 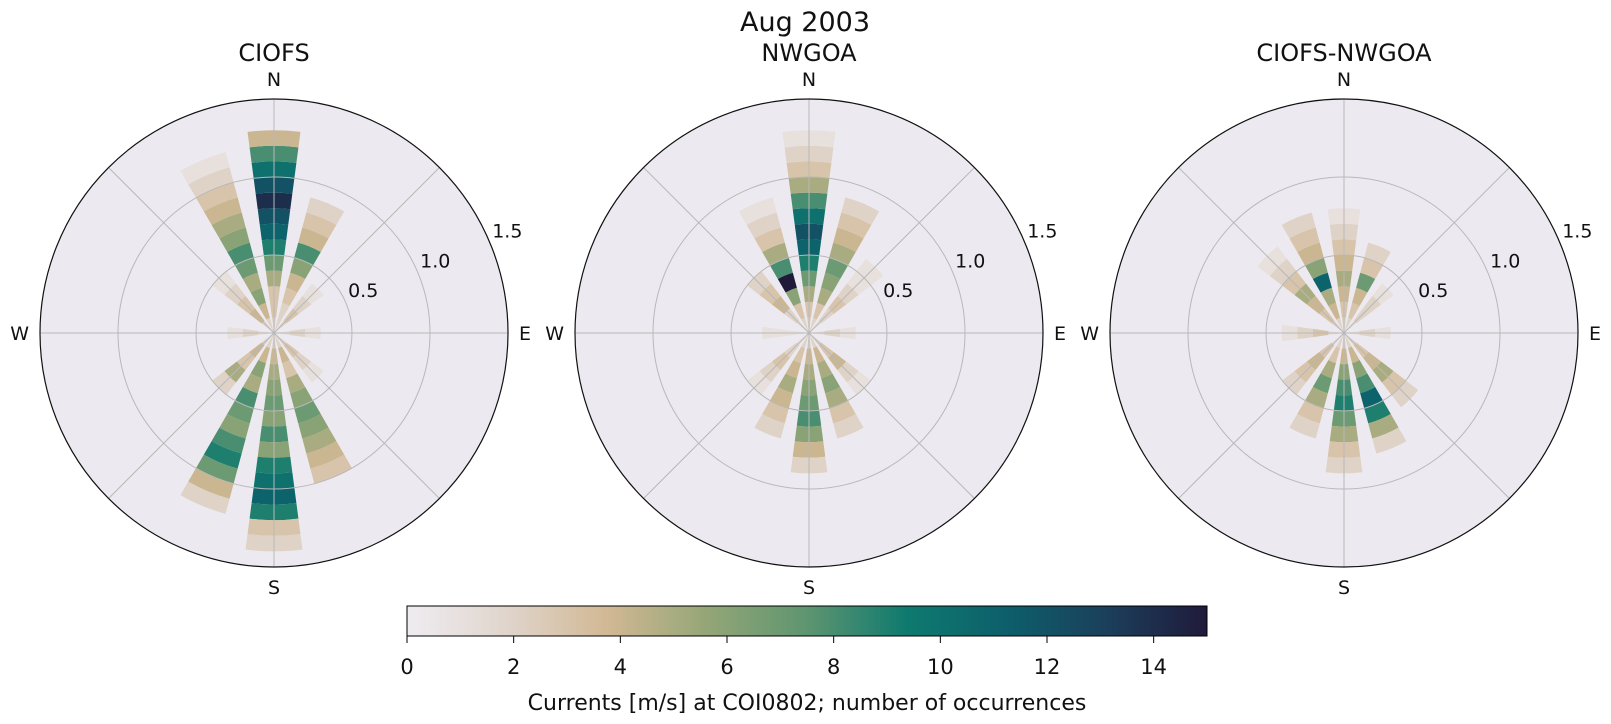 I want to click on colorbar-tick-label: 6, so click(x=726, y=667).